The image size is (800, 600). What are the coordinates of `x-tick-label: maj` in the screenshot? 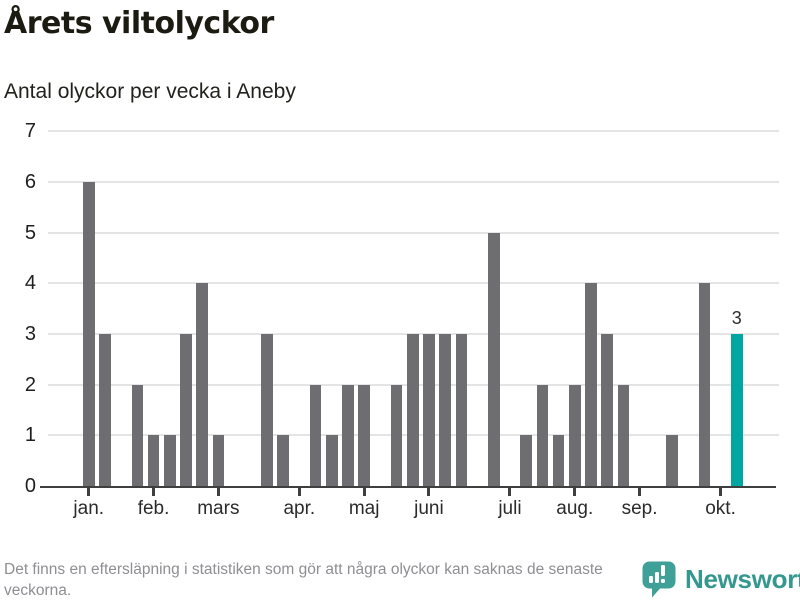 It's located at (364, 508).